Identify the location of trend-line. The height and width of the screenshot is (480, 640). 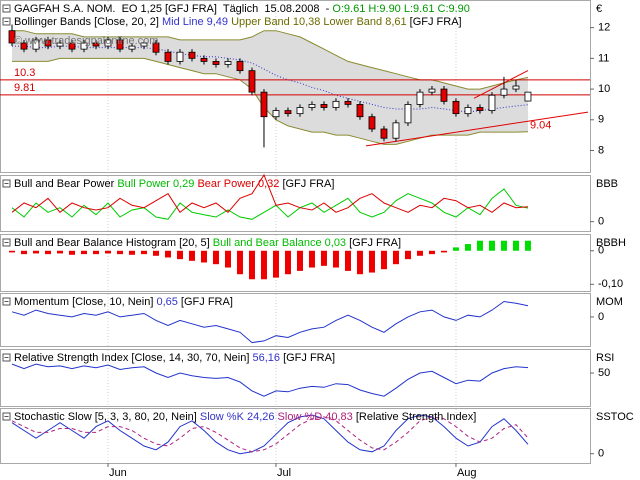
(477, 129).